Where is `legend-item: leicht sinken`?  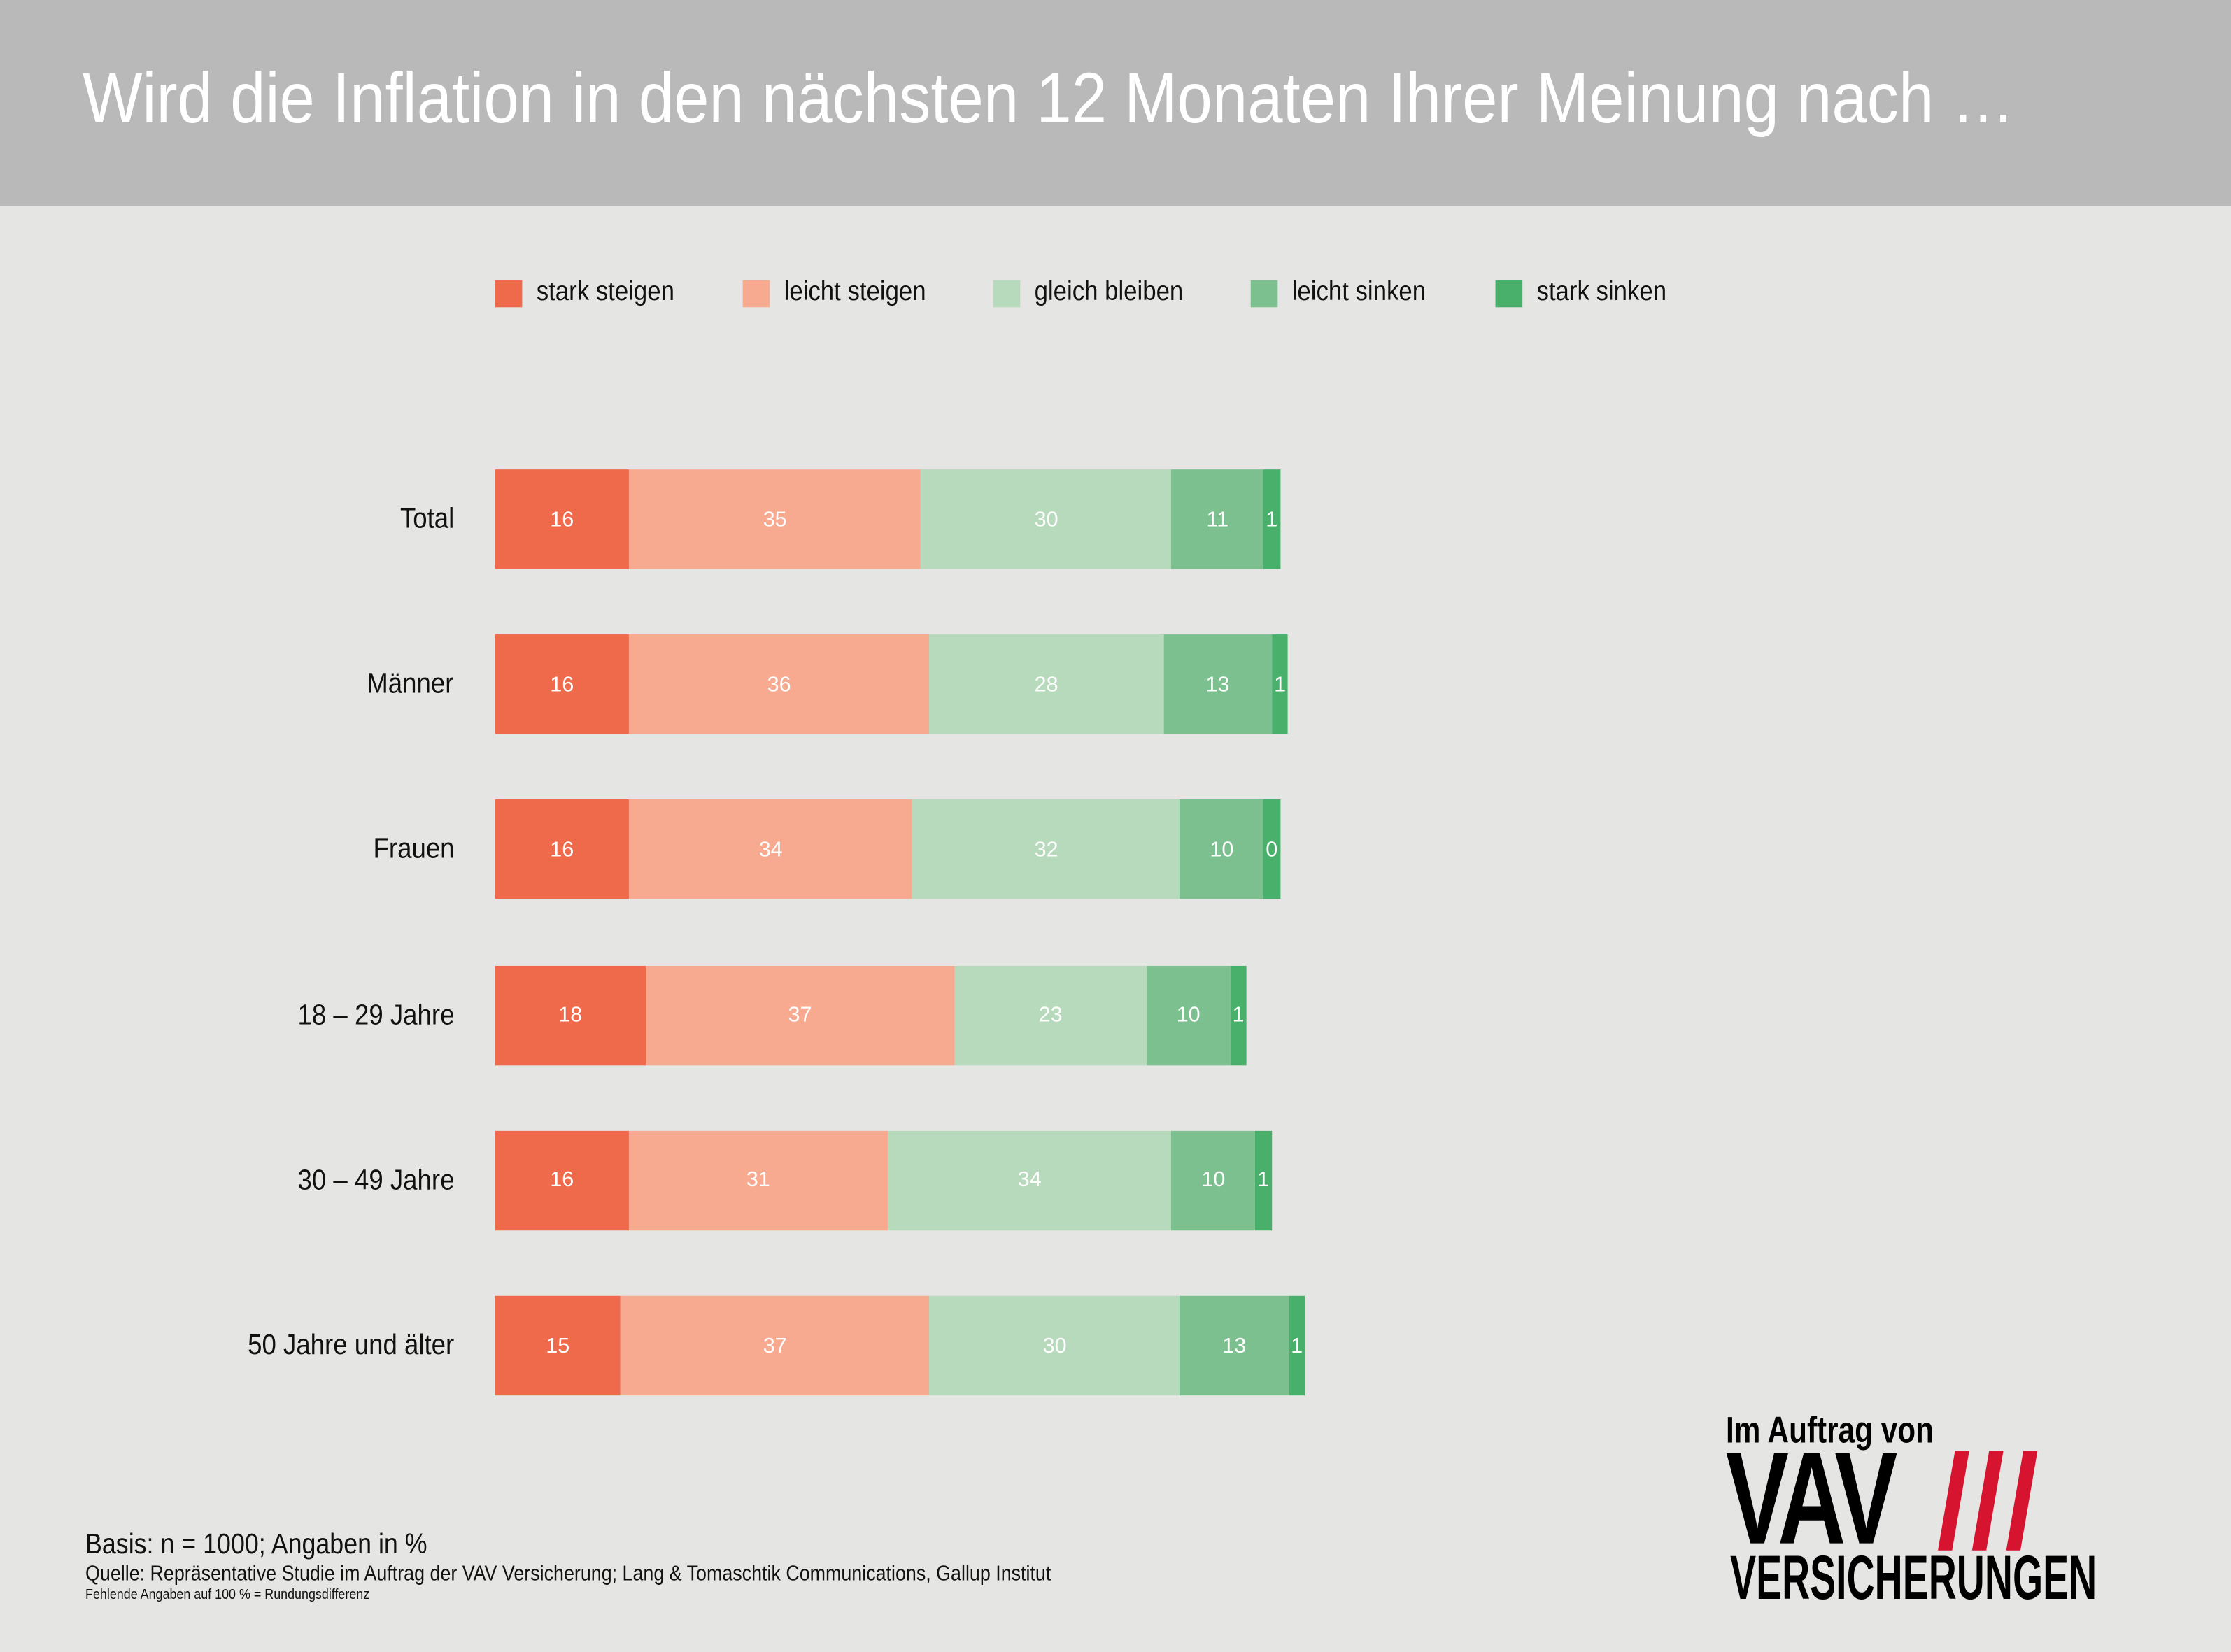
legend-item: leicht sinken is located at coordinates (1345, 292).